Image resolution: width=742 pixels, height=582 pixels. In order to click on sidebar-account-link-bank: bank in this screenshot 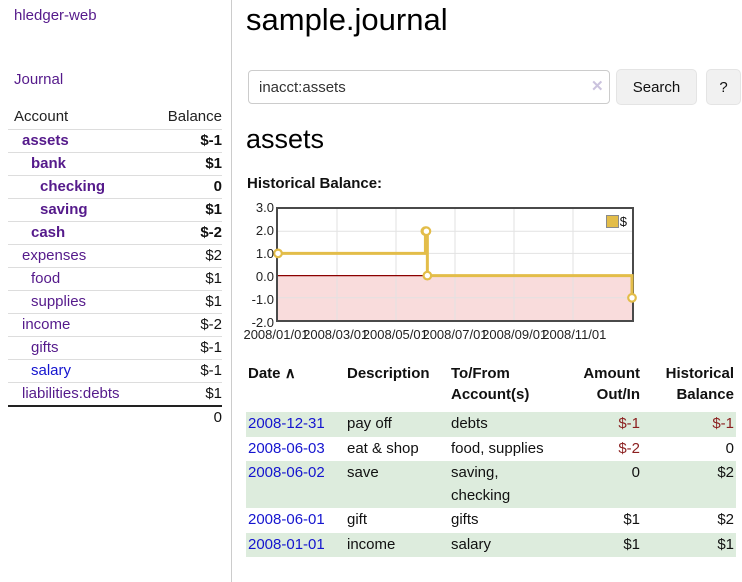, I will do `click(49, 163)`.